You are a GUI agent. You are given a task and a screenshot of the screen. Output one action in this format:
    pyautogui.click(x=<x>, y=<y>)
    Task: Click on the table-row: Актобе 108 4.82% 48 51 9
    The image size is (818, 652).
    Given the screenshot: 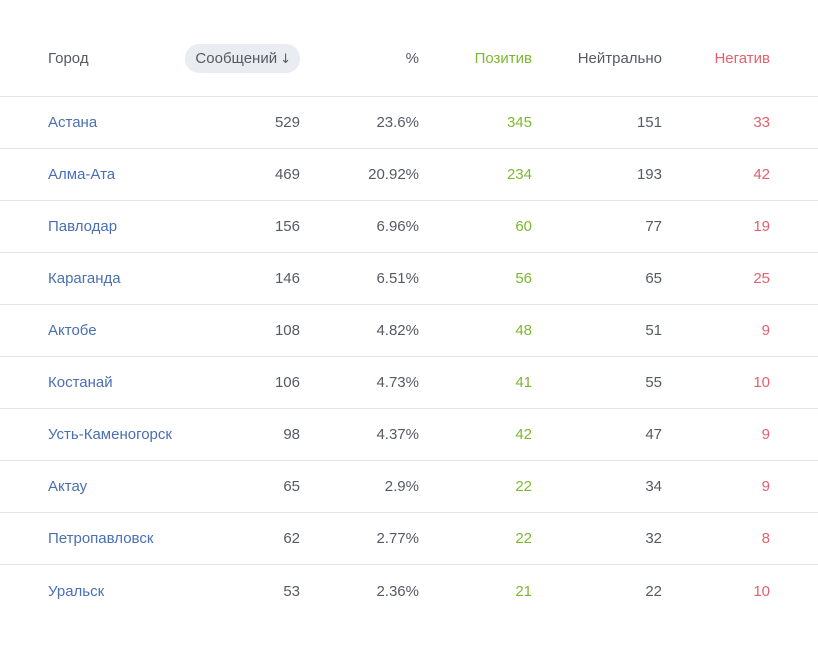 What is the action you would take?
    pyautogui.click(x=409, y=331)
    